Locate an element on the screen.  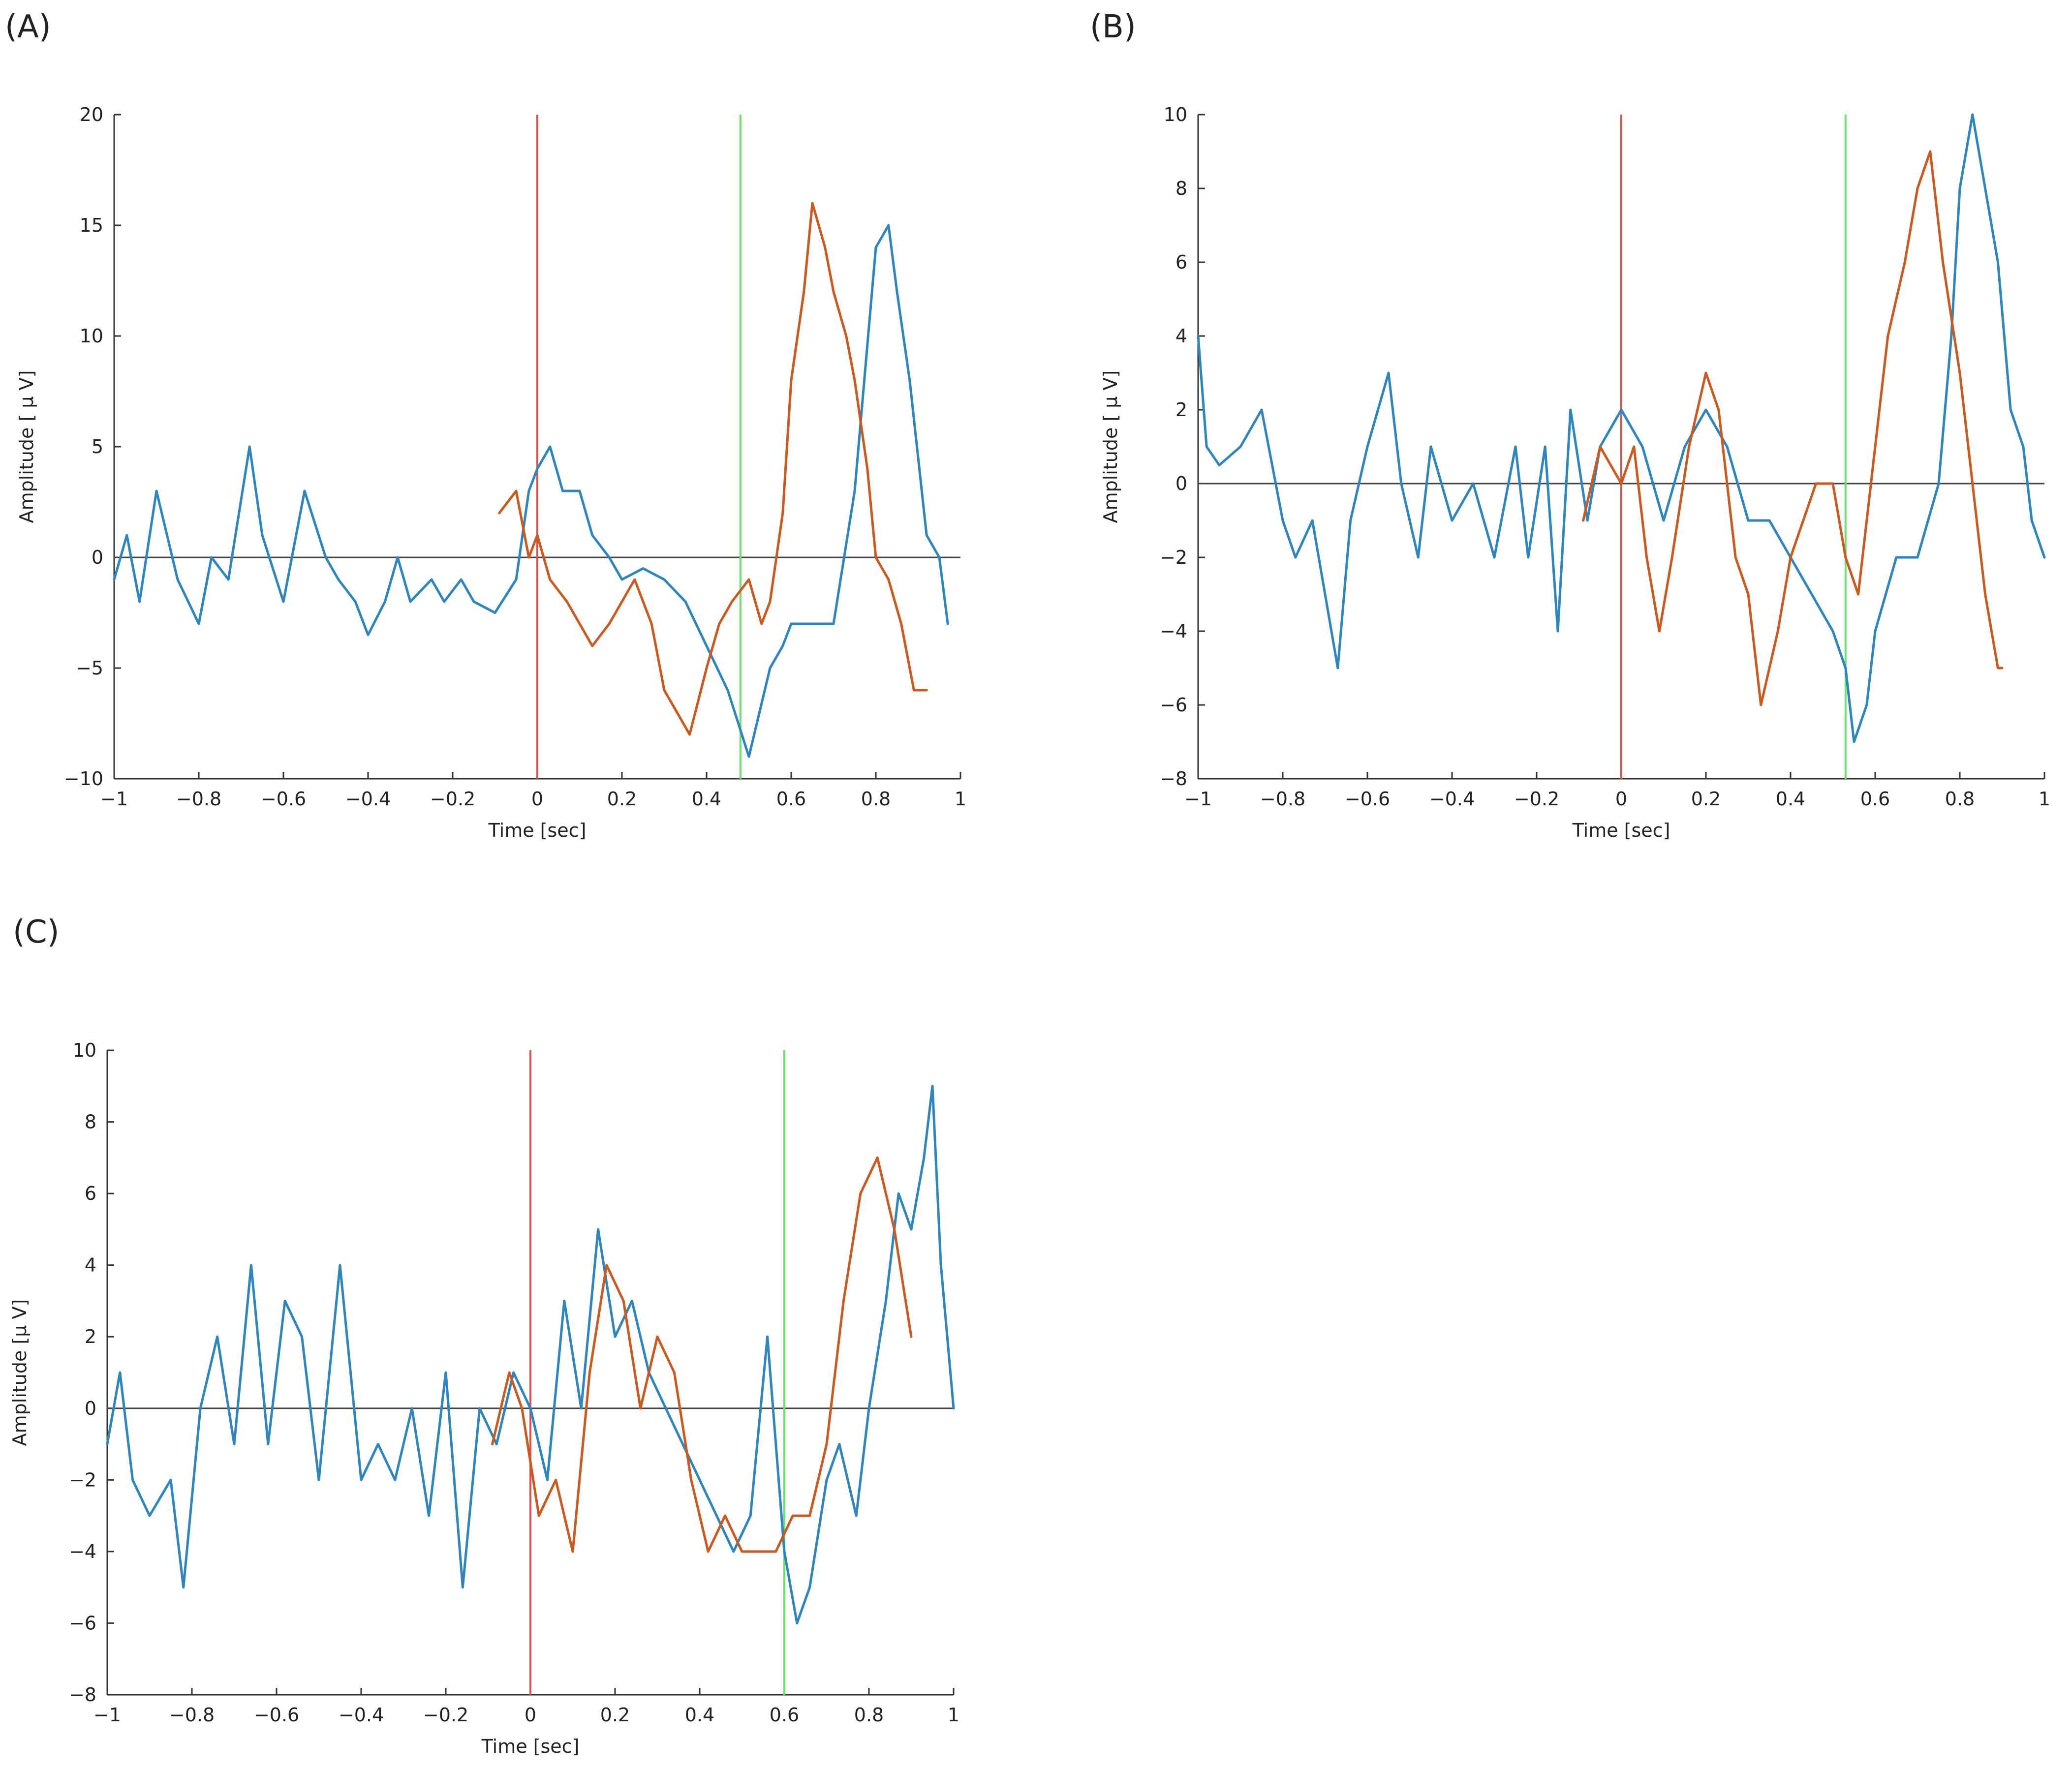
panel-label-a: (A) is located at coordinates (28, 27).